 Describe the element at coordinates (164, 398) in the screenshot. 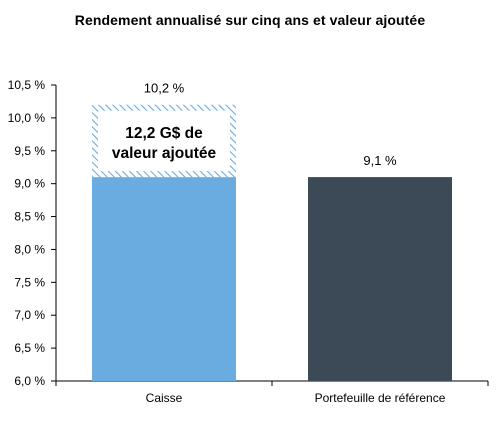

I see `x-tick-label: Caisse` at that location.